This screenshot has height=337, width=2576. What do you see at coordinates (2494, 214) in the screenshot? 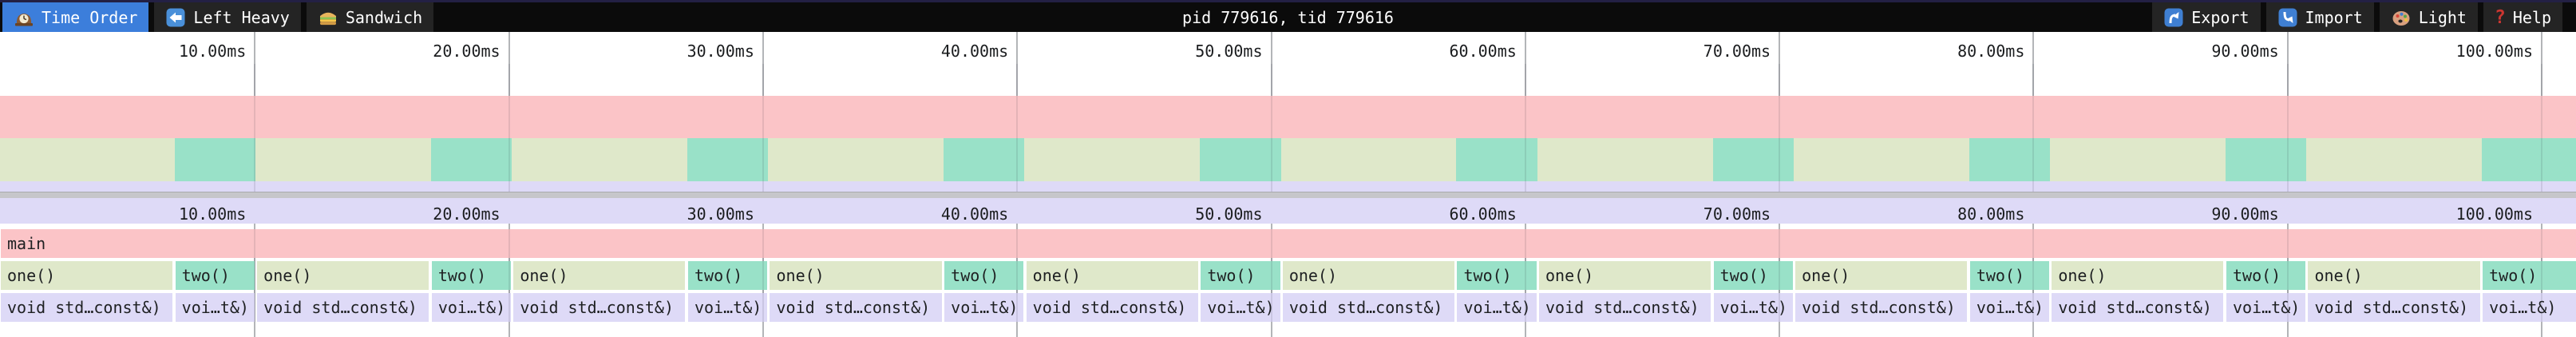
I see `ruler-label: 100.00ms` at bounding box center [2494, 214].